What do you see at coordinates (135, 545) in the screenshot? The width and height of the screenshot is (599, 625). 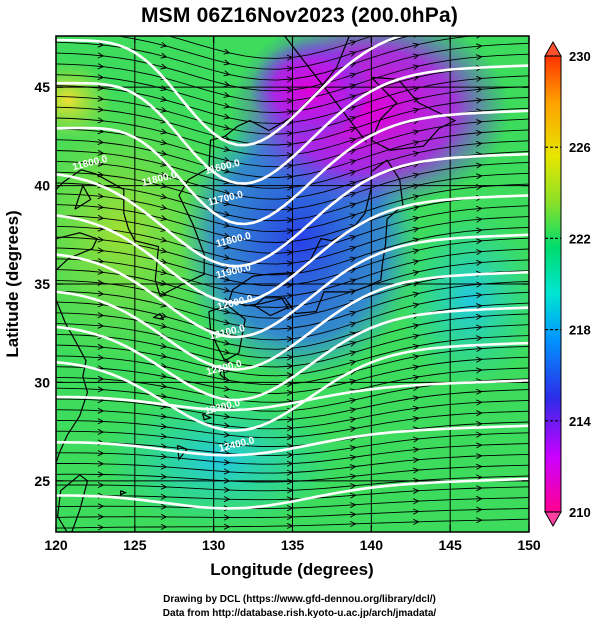 I see `x-tick-label: 125` at bounding box center [135, 545].